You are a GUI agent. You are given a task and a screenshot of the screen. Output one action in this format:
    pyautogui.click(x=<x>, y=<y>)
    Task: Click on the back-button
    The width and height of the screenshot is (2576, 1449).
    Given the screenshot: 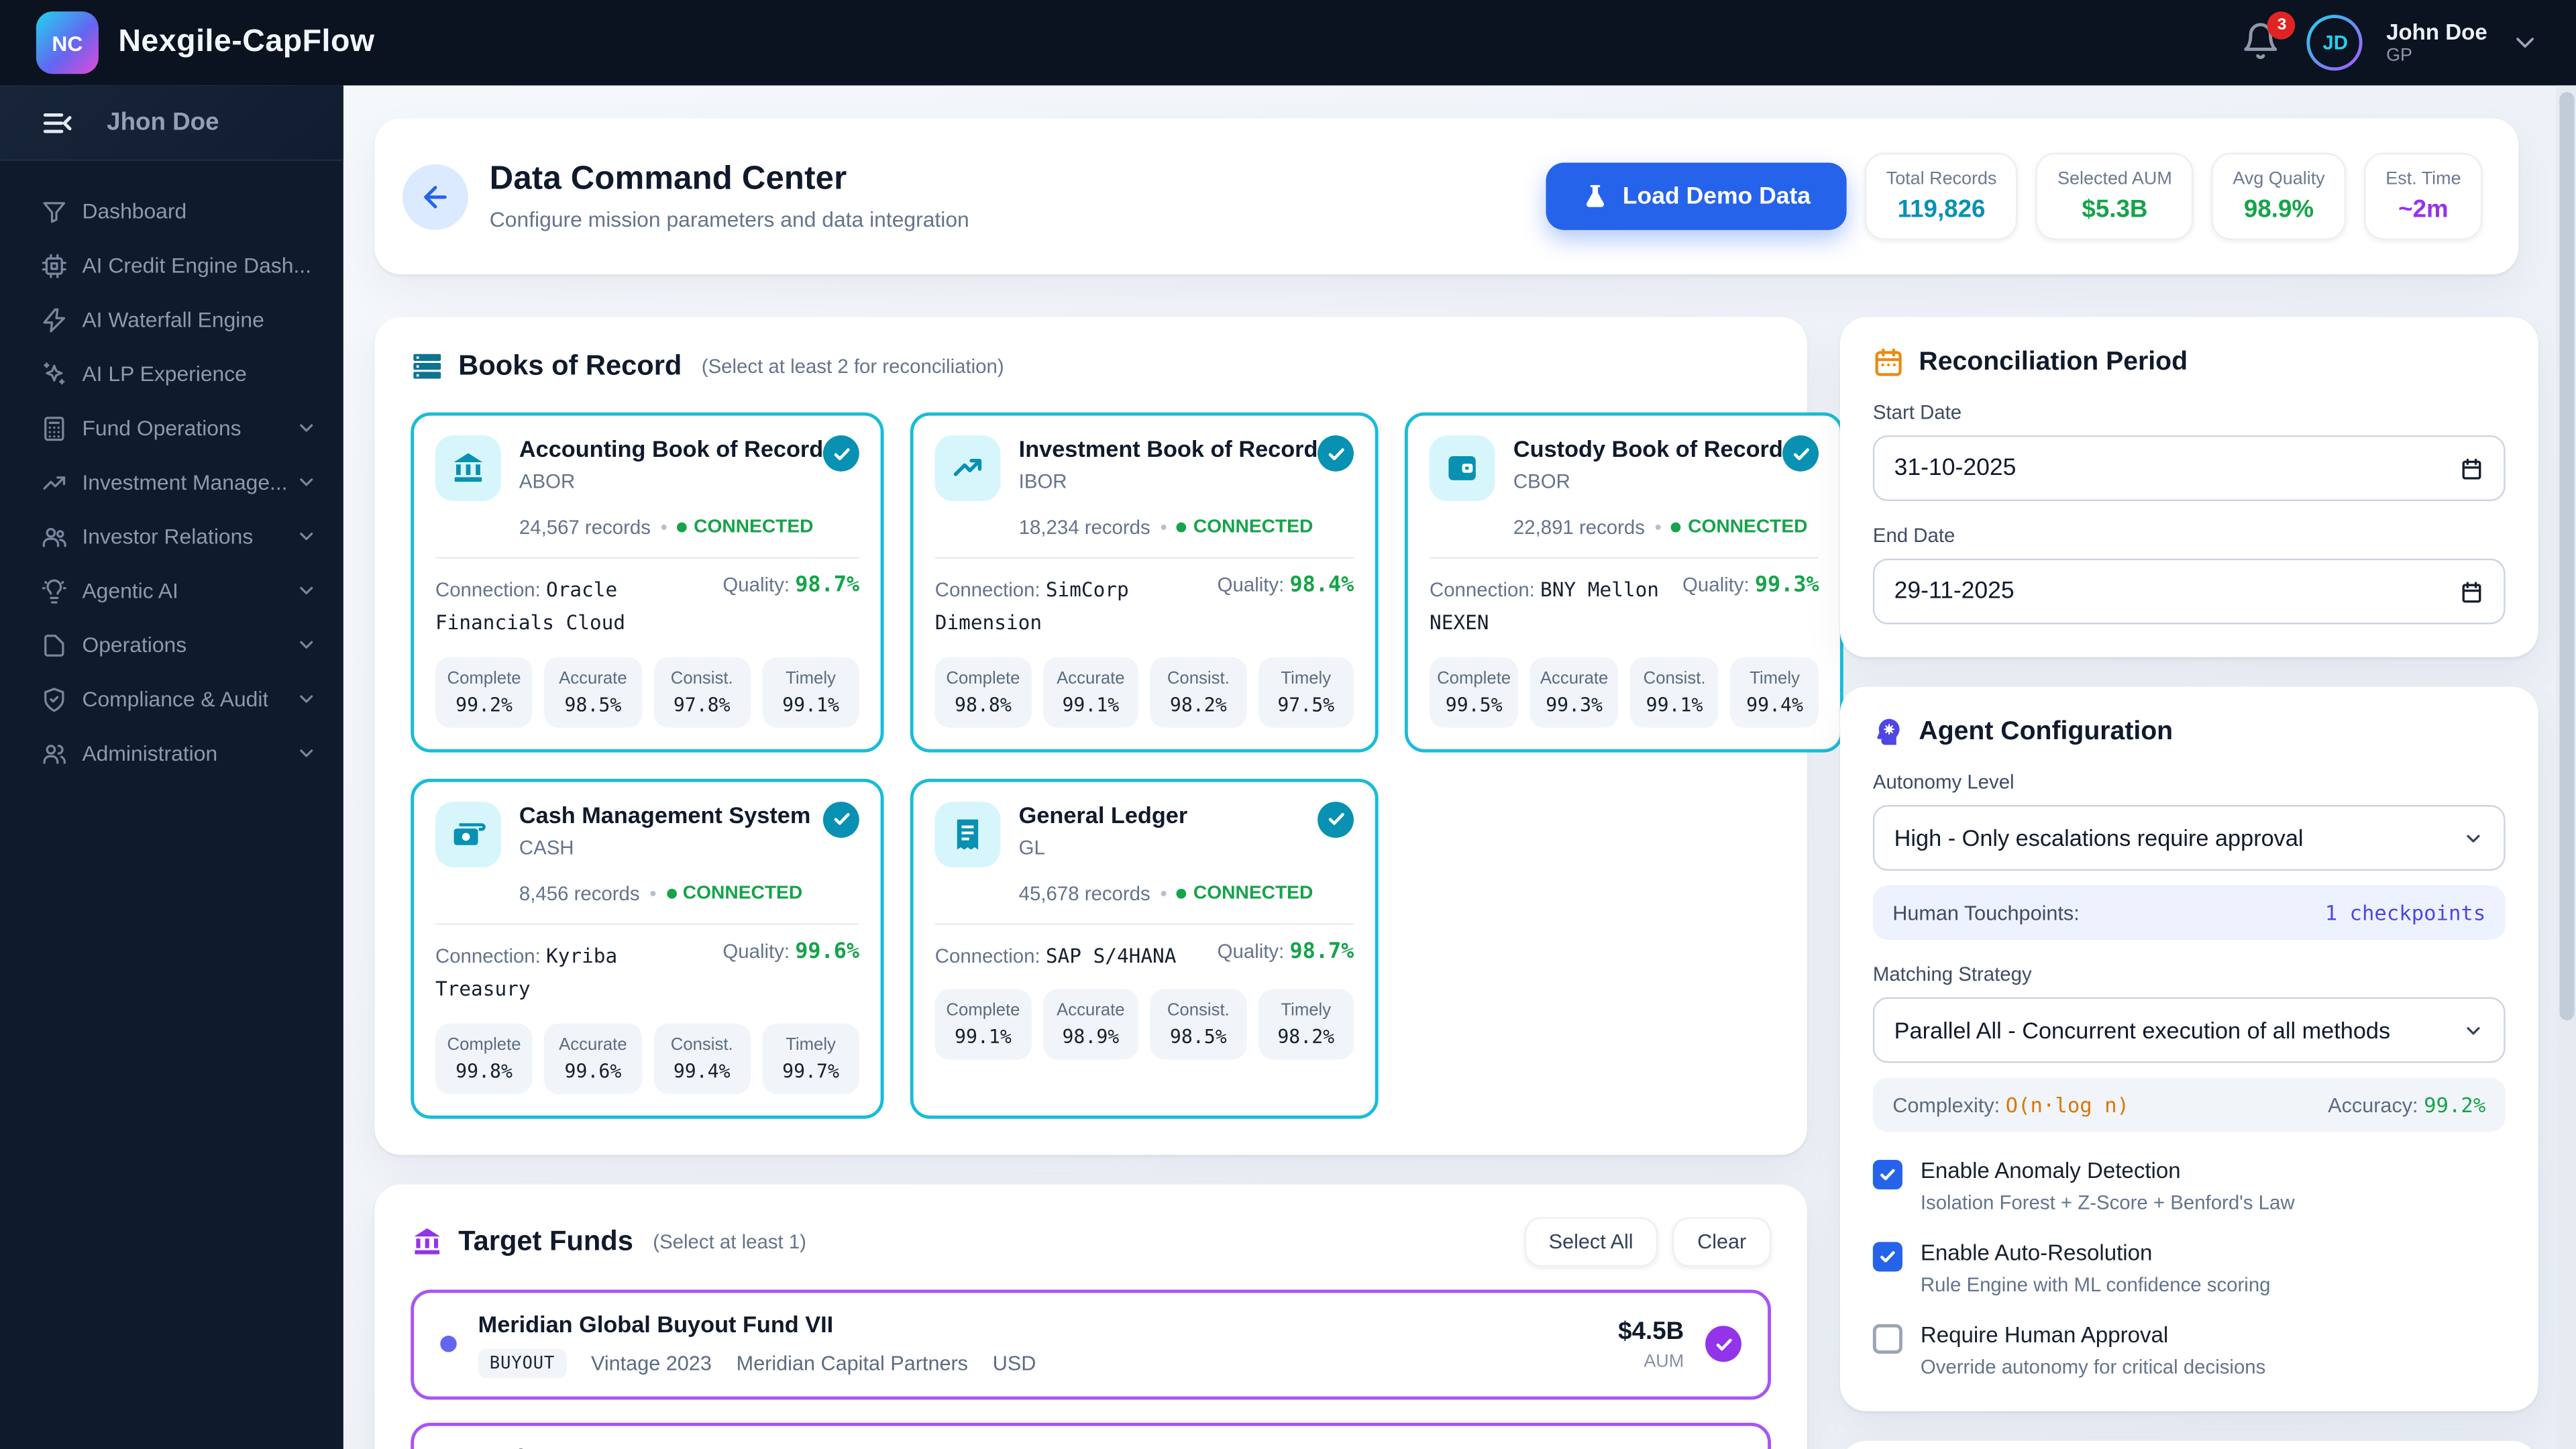 What is the action you would take?
    pyautogui.click(x=435, y=196)
    